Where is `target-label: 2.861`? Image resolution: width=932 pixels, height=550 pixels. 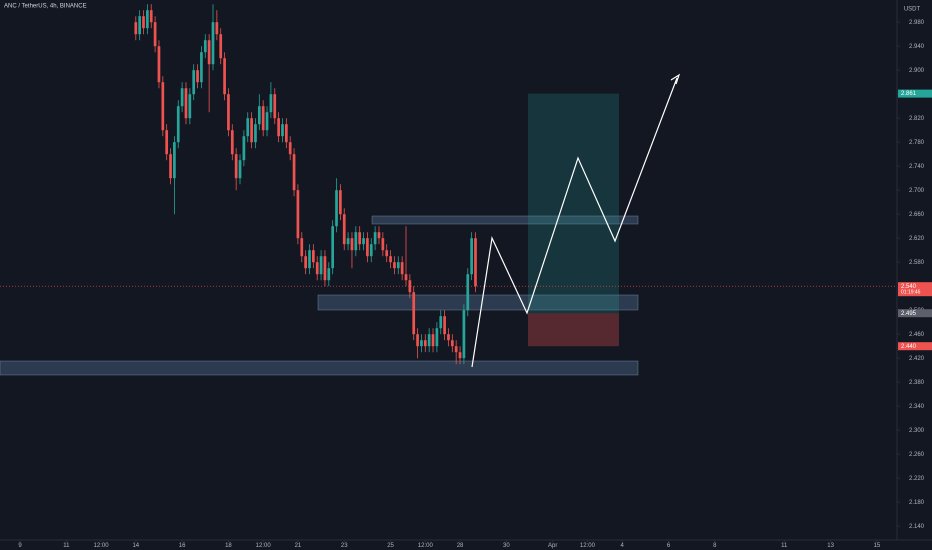 target-label: 2.861 is located at coordinates (909, 94).